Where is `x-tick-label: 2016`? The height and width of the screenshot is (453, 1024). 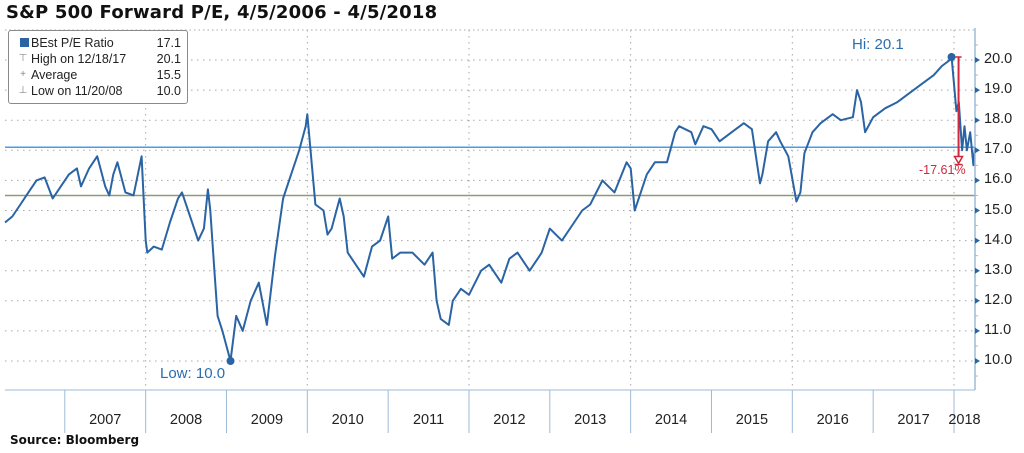
x-tick-label: 2016 is located at coordinates (832, 420).